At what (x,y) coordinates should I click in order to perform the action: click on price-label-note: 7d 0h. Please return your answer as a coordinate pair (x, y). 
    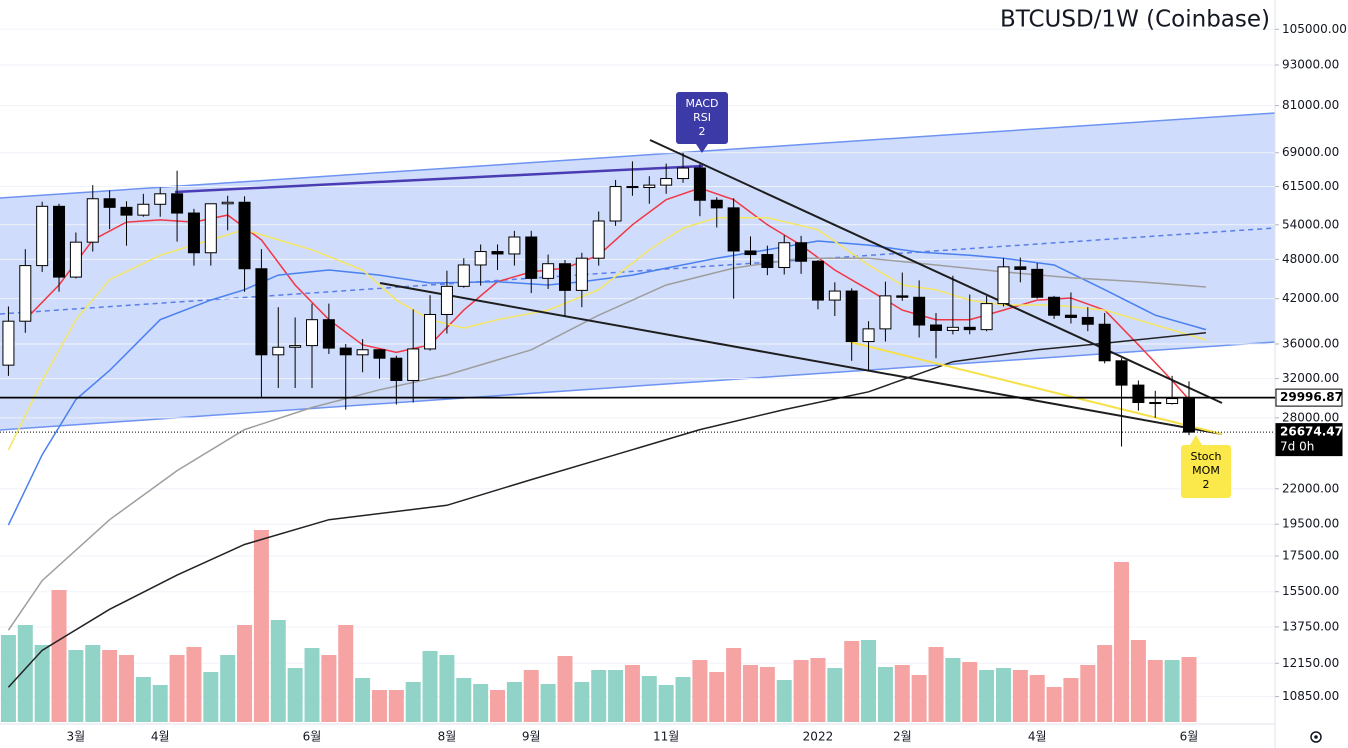
    Looking at the image, I should click on (1297, 447).